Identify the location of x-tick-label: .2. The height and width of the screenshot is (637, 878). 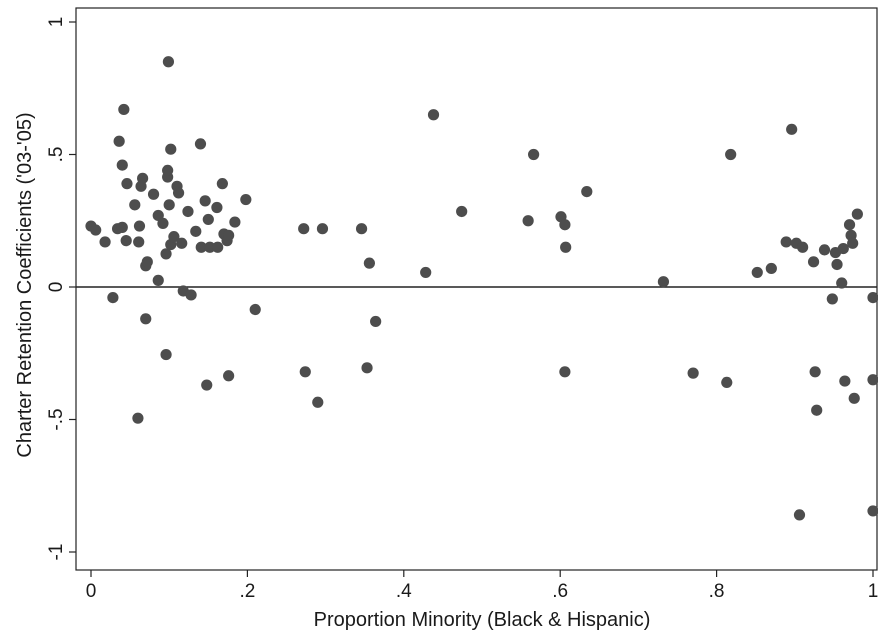
(247, 591).